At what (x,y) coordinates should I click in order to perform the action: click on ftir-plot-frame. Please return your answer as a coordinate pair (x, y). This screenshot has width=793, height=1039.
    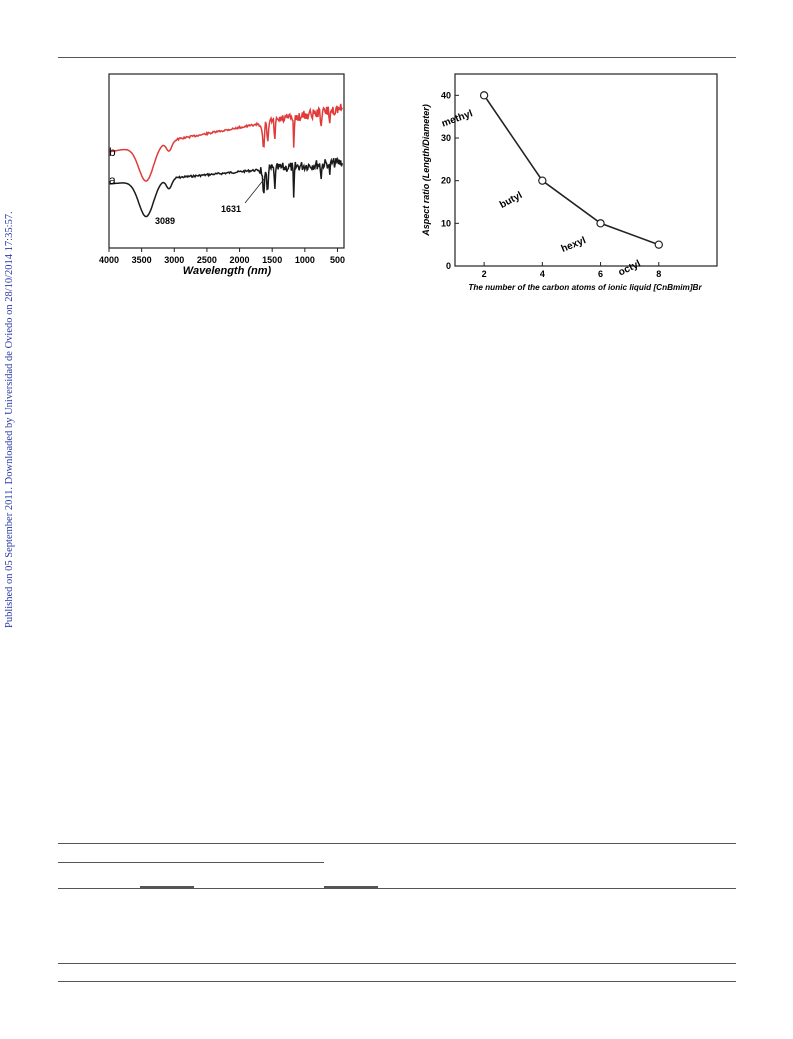
    Looking at the image, I should click on (226, 161).